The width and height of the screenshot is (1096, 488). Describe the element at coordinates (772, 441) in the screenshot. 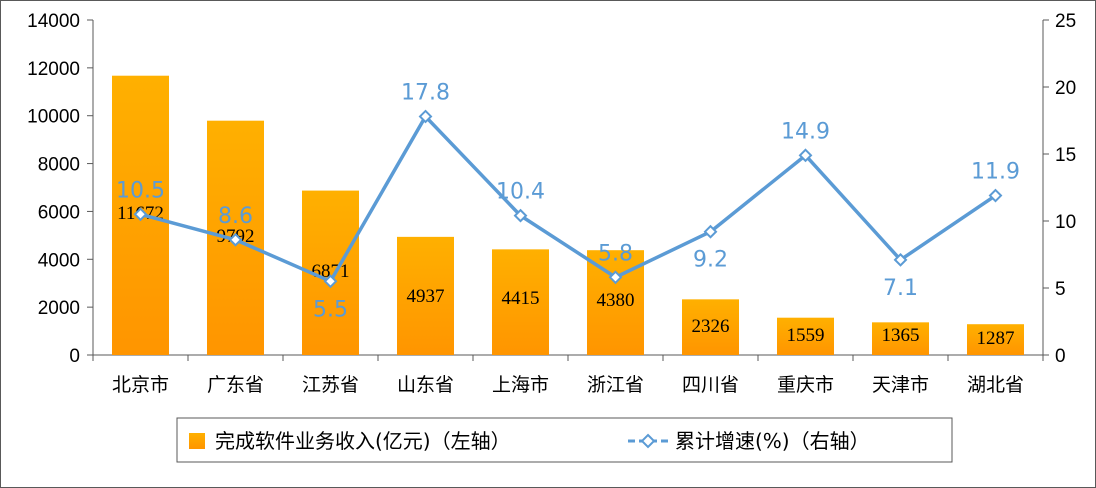

I see `legend-label-line: 累计增速(%)（右轴）` at that location.